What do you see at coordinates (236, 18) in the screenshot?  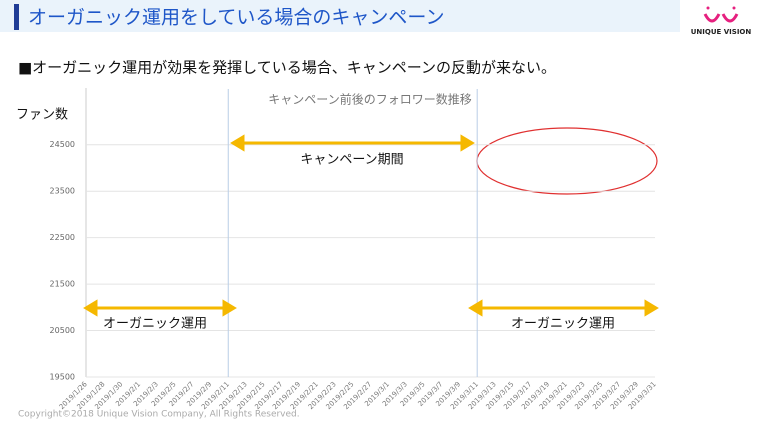 I see `slide-title: オーガニック運用をしている場合のキャンペーン` at bounding box center [236, 18].